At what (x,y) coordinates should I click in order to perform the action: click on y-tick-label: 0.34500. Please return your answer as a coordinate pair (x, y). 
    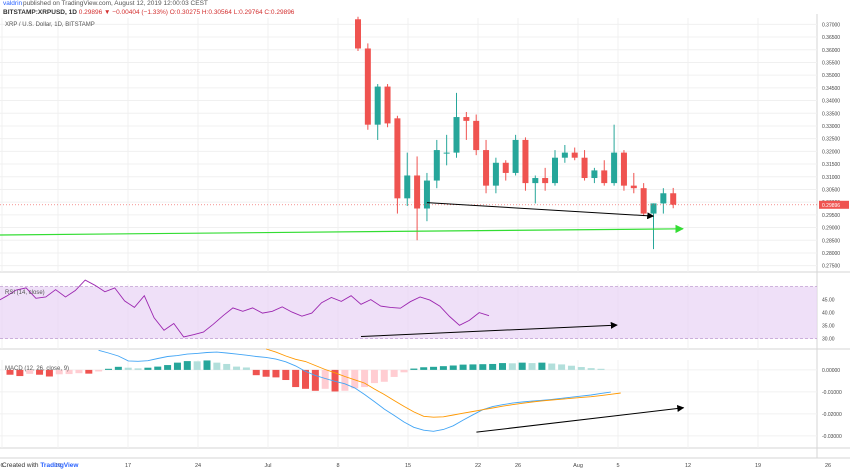
    Looking at the image, I should click on (831, 89).